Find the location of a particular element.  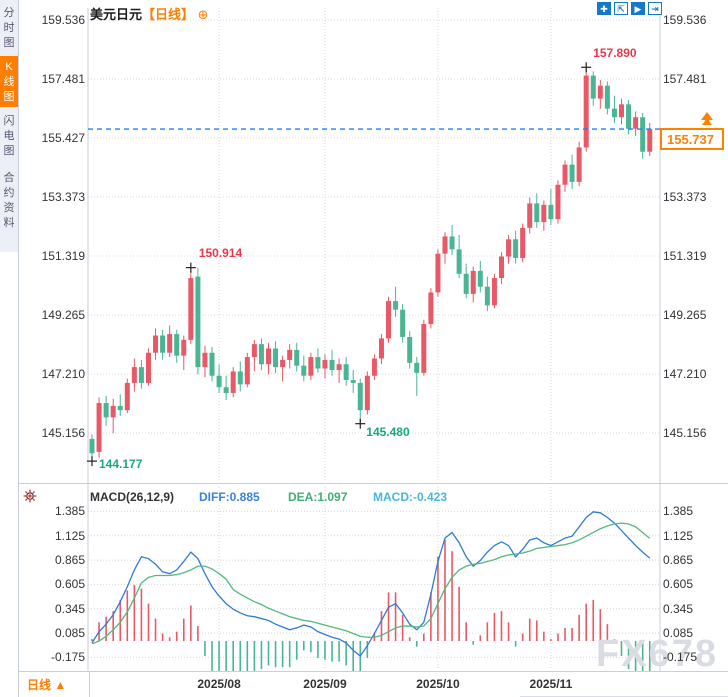

macd-dea-line is located at coordinates (371, 583).